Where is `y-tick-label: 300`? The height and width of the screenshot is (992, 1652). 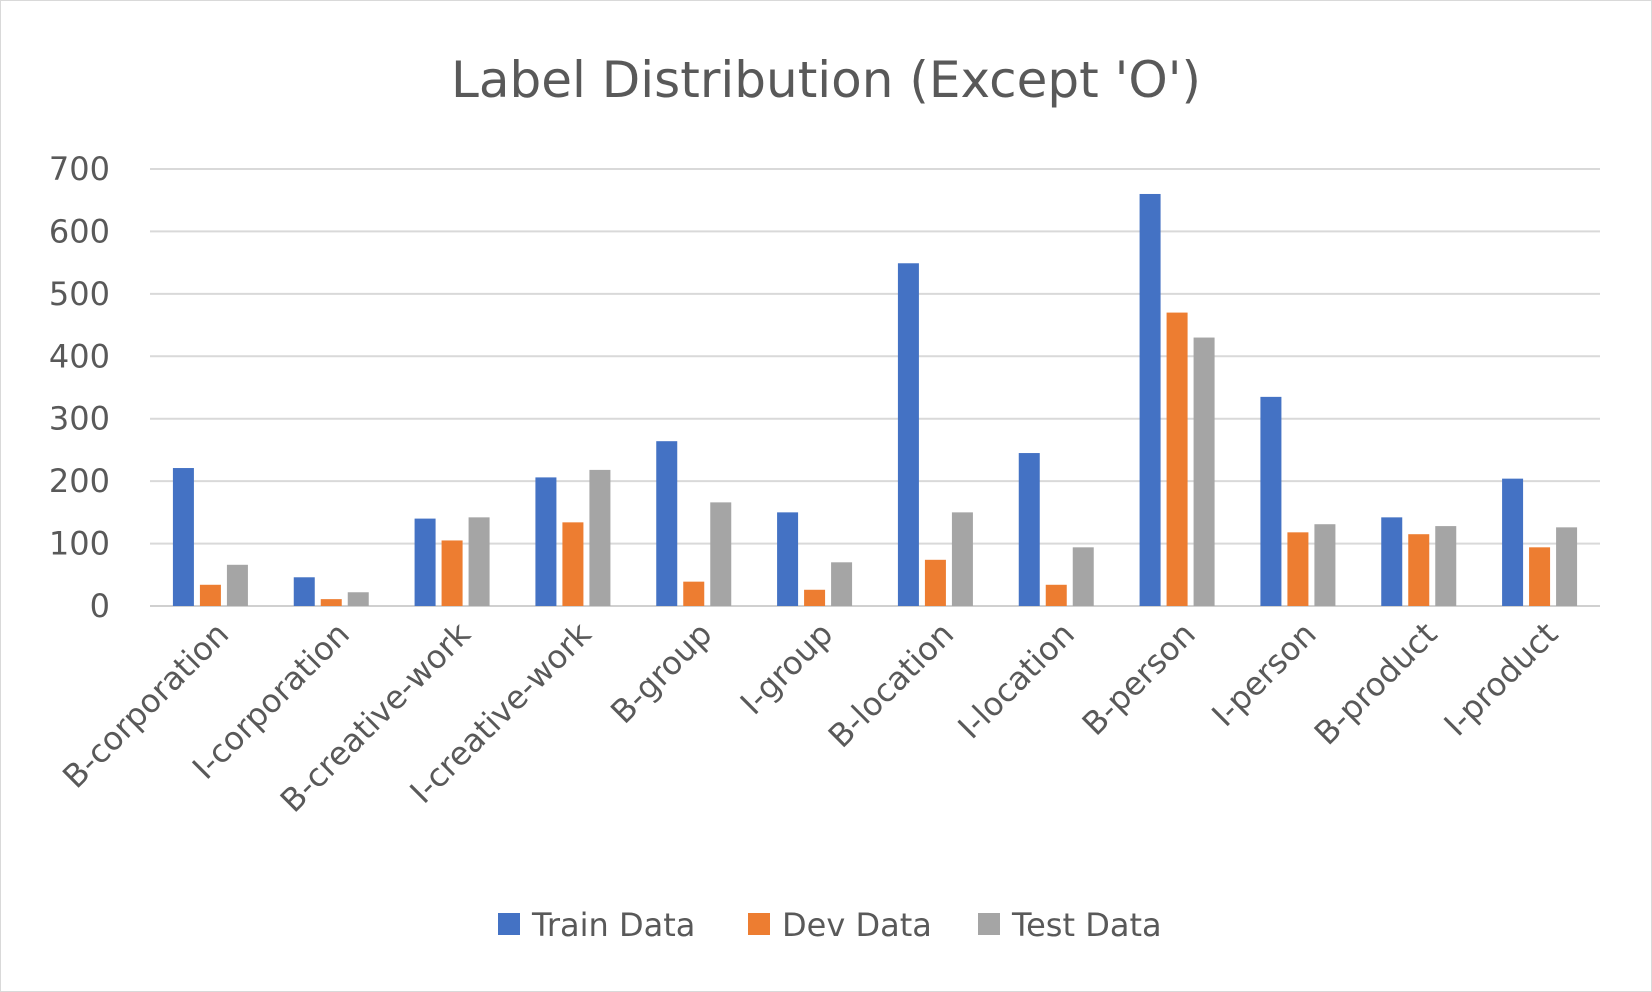 y-tick-label: 300 is located at coordinates (79, 419).